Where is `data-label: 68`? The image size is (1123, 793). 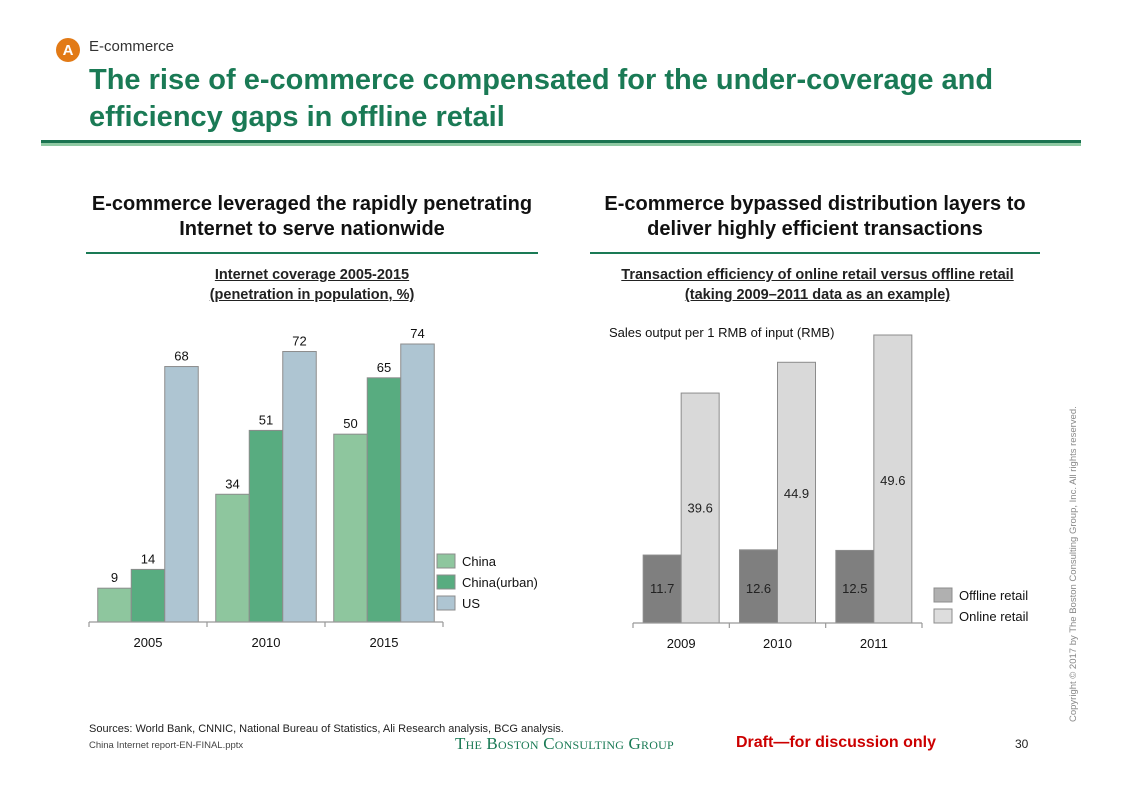 data-label: 68 is located at coordinates (181, 356).